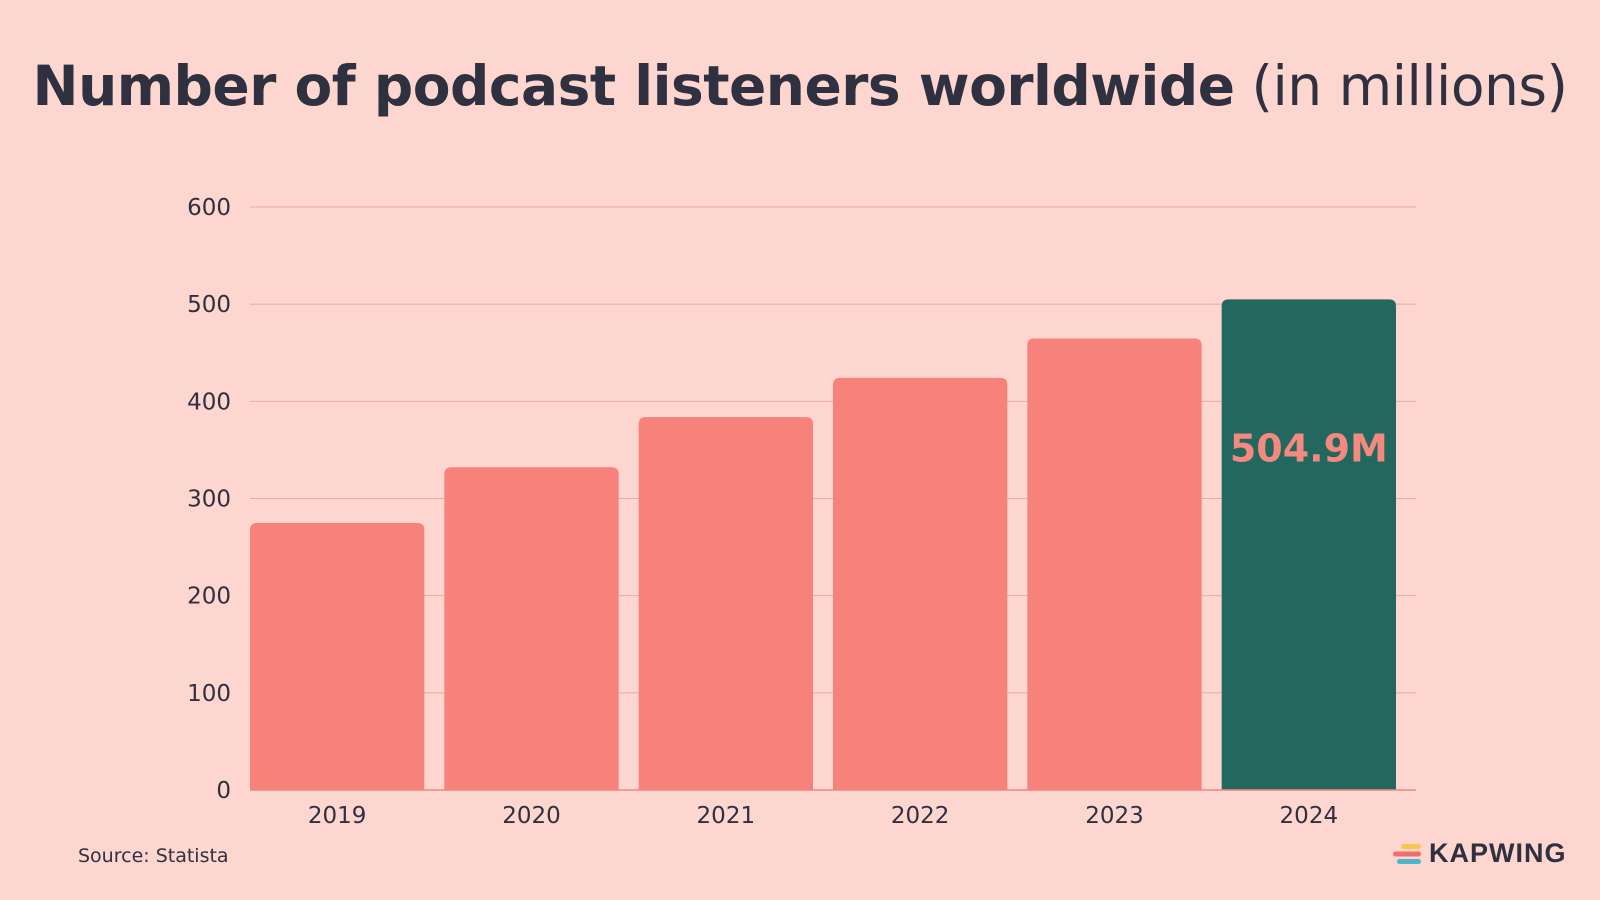  I want to click on y-tick-label: 200, so click(209, 597).